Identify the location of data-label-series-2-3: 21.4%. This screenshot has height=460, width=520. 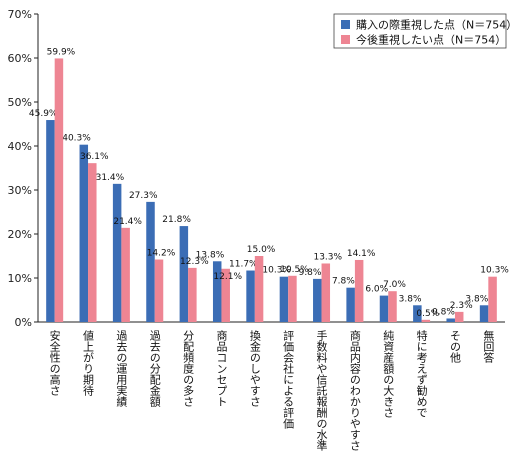
(127, 222).